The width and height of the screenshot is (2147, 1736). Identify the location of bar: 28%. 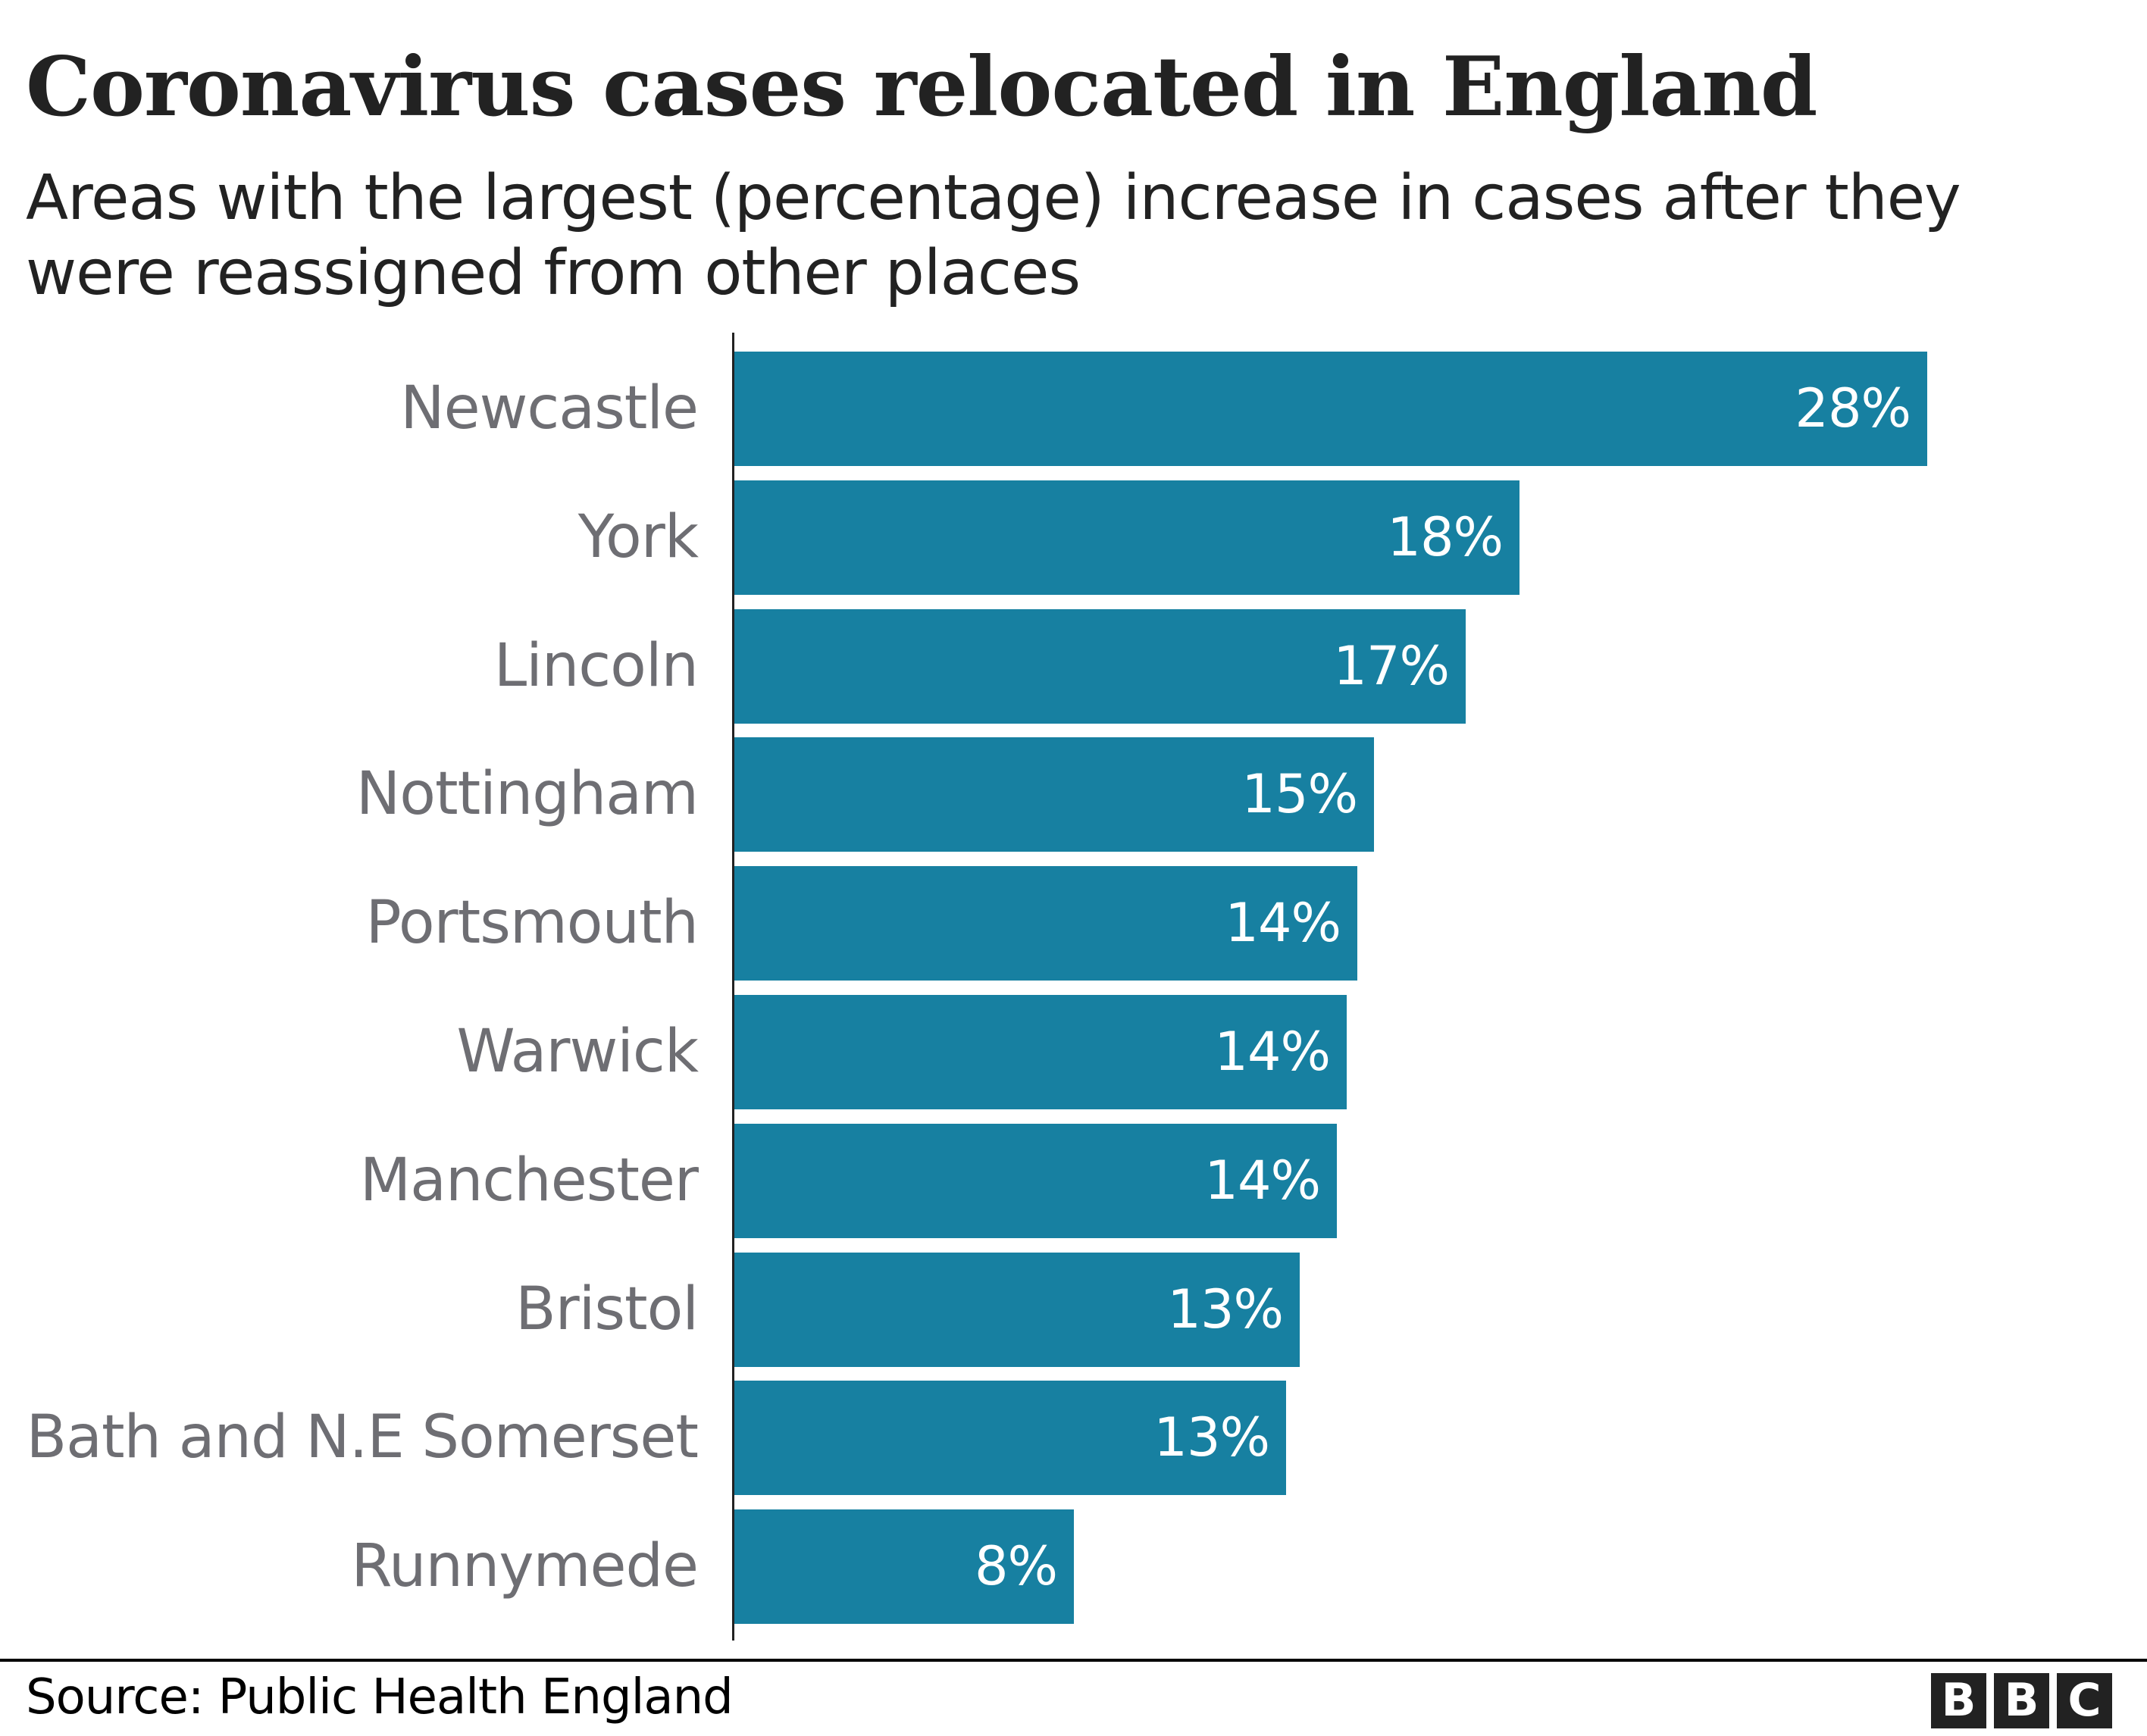
(1331, 409).